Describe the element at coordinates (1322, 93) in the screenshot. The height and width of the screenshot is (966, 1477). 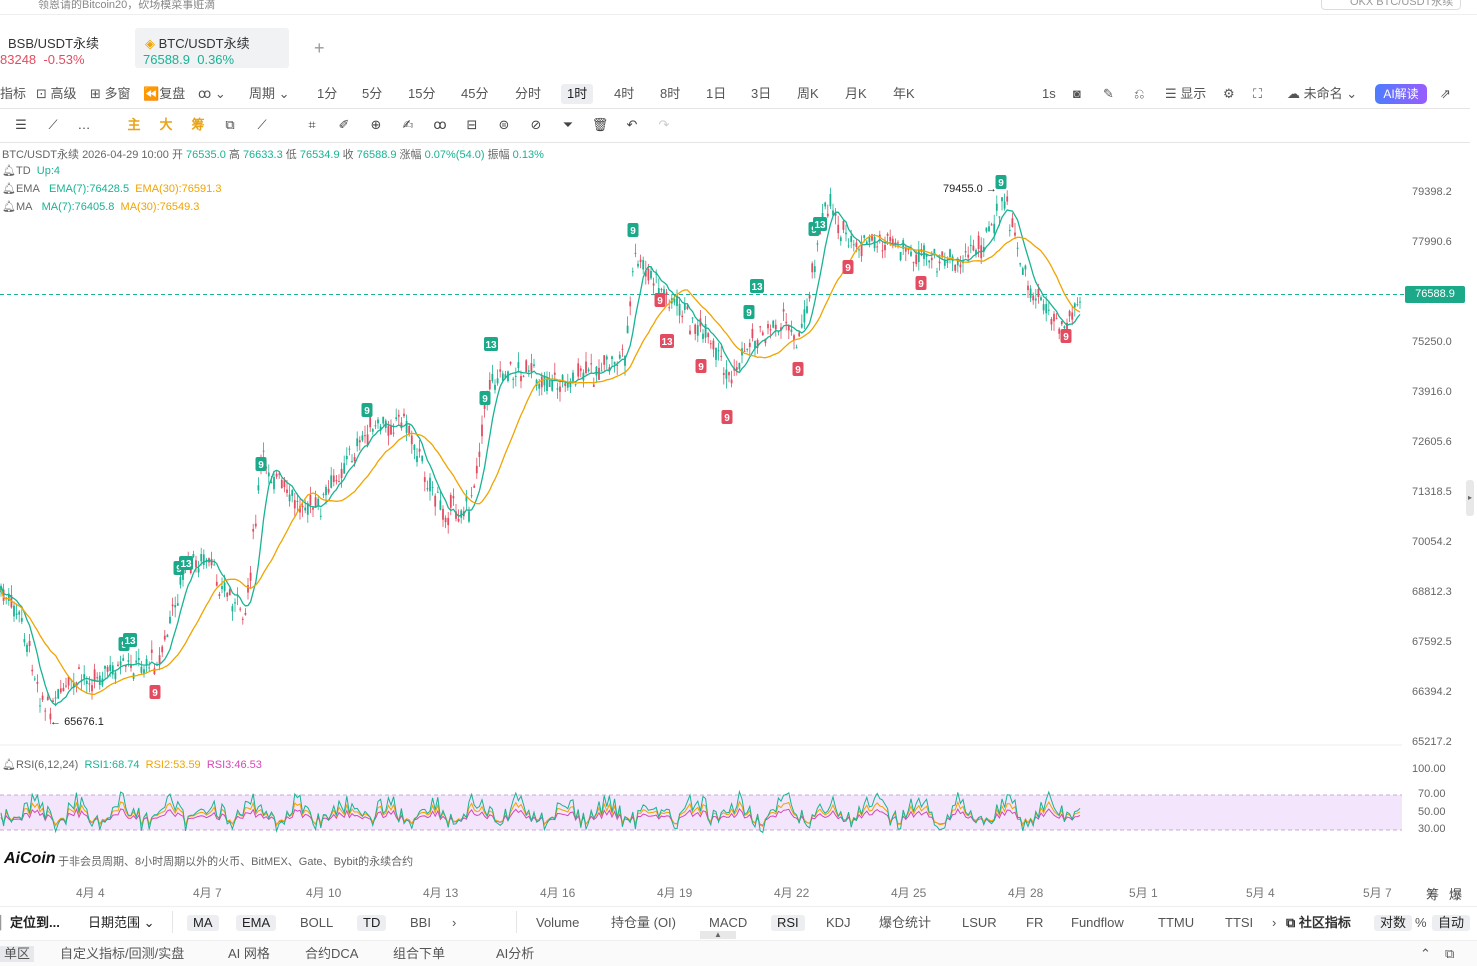
I see `layout-dropdown: ☁ 未命名 ⌄` at that location.